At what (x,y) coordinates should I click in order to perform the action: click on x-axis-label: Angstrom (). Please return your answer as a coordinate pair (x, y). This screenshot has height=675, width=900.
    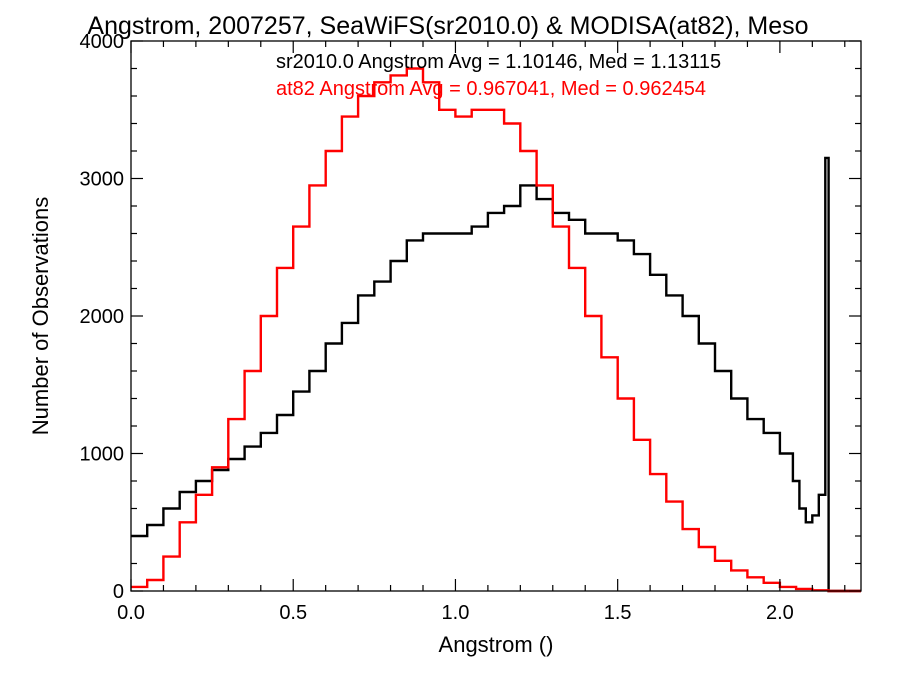
    Looking at the image, I should click on (496, 644).